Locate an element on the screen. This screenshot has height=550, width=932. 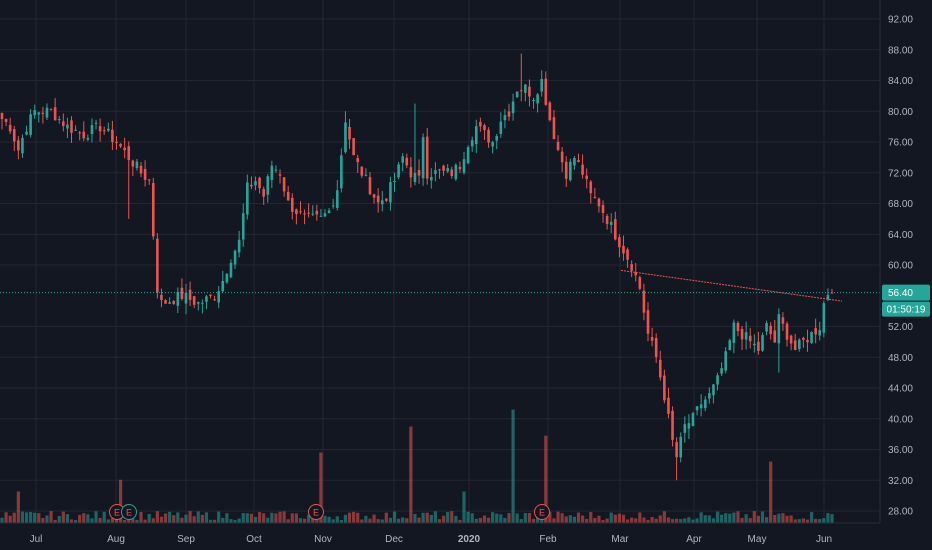
trendline is located at coordinates (731, 285).